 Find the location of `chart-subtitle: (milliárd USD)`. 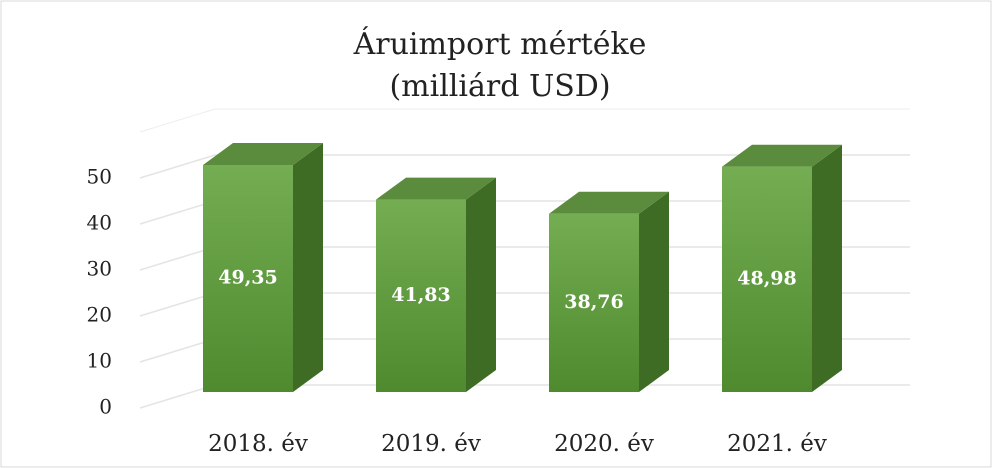

chart-subtitle: (milliárd USD) is located at coordinates (499, 86).